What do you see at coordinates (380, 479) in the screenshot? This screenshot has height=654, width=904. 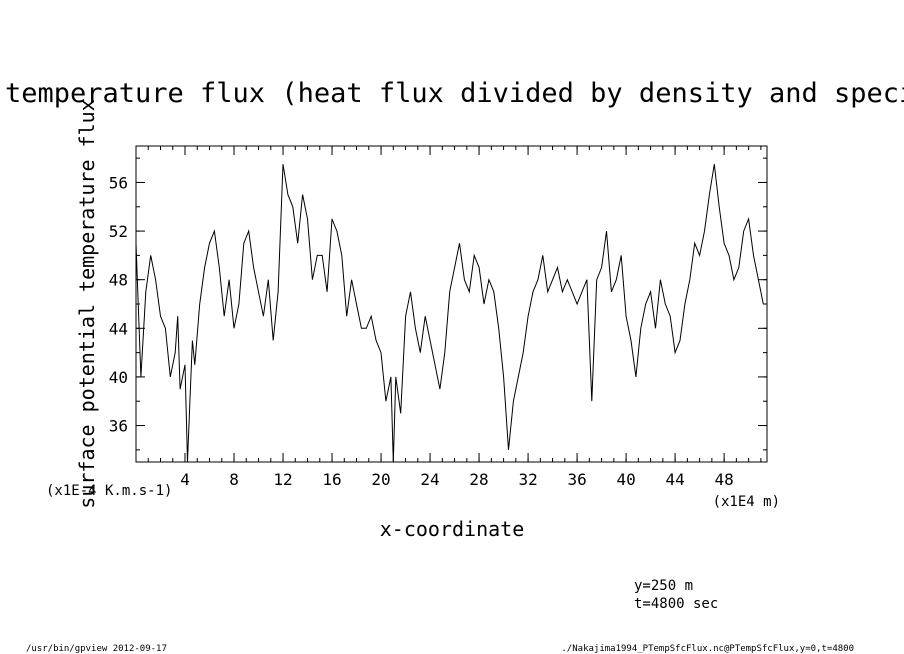 I see `x-tick-label: 20` at bounding box center [380, 479].